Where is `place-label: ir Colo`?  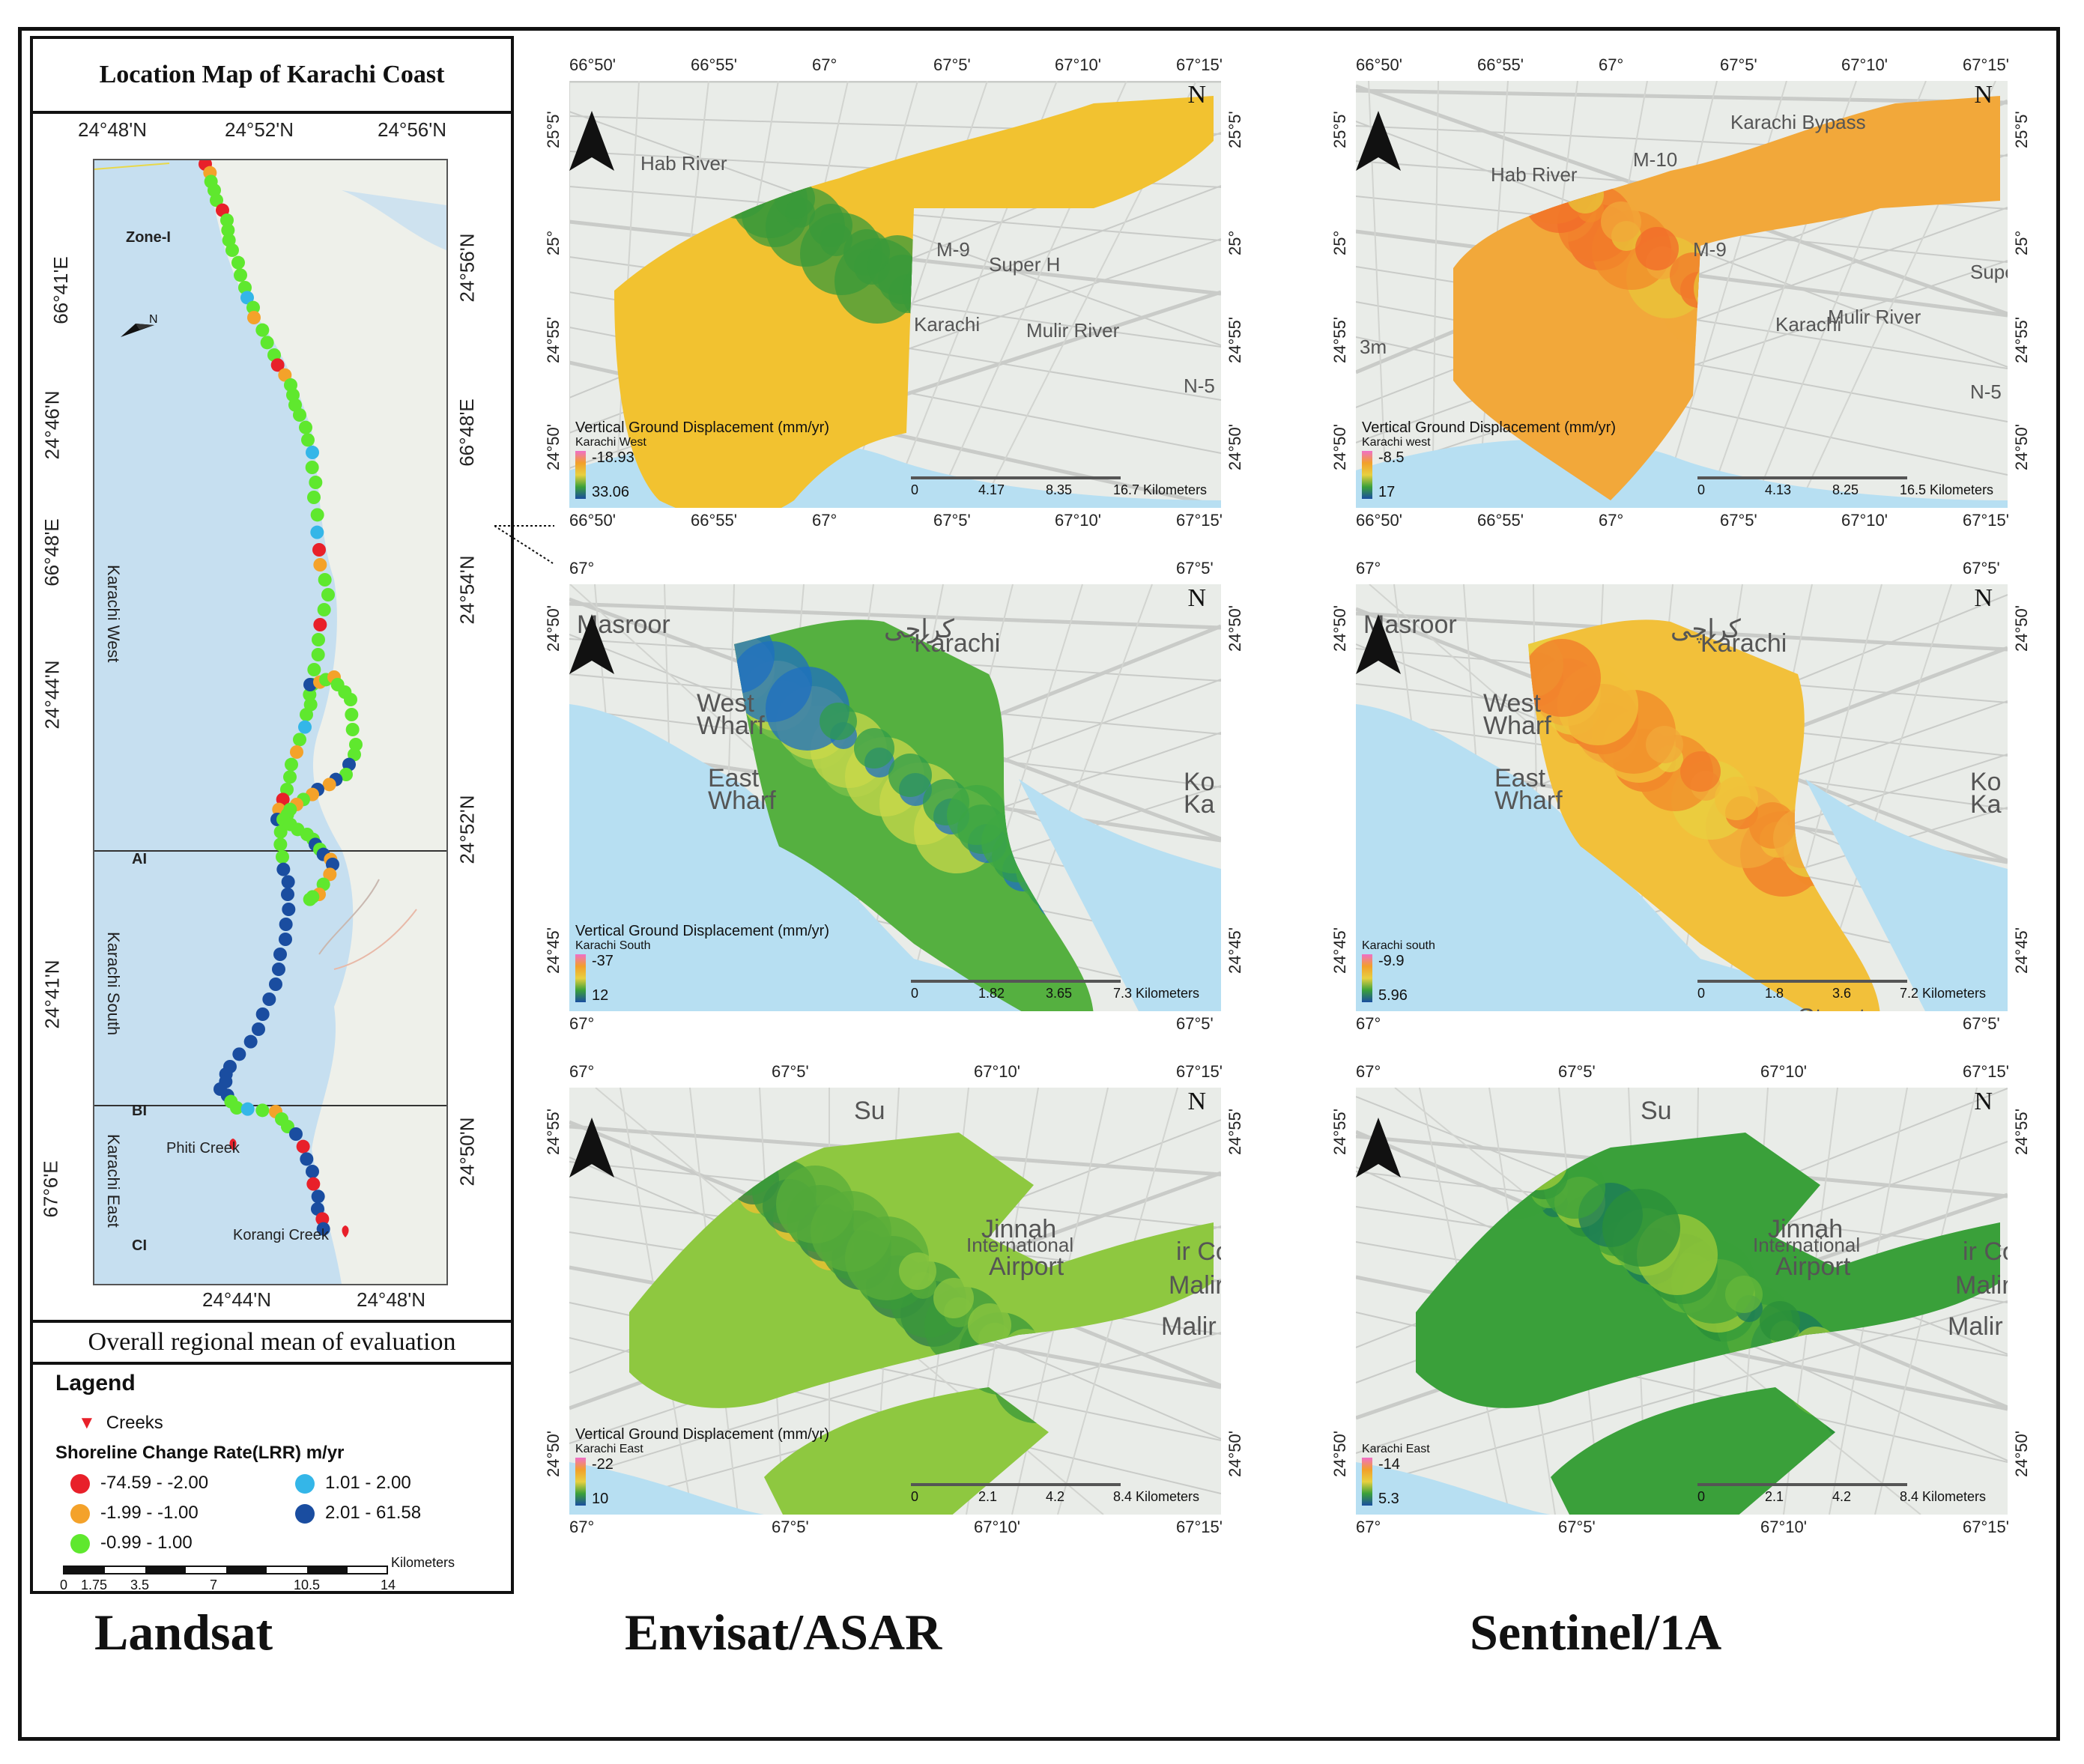 place-label: ir Colo is located at coordinates (1986, 1251).